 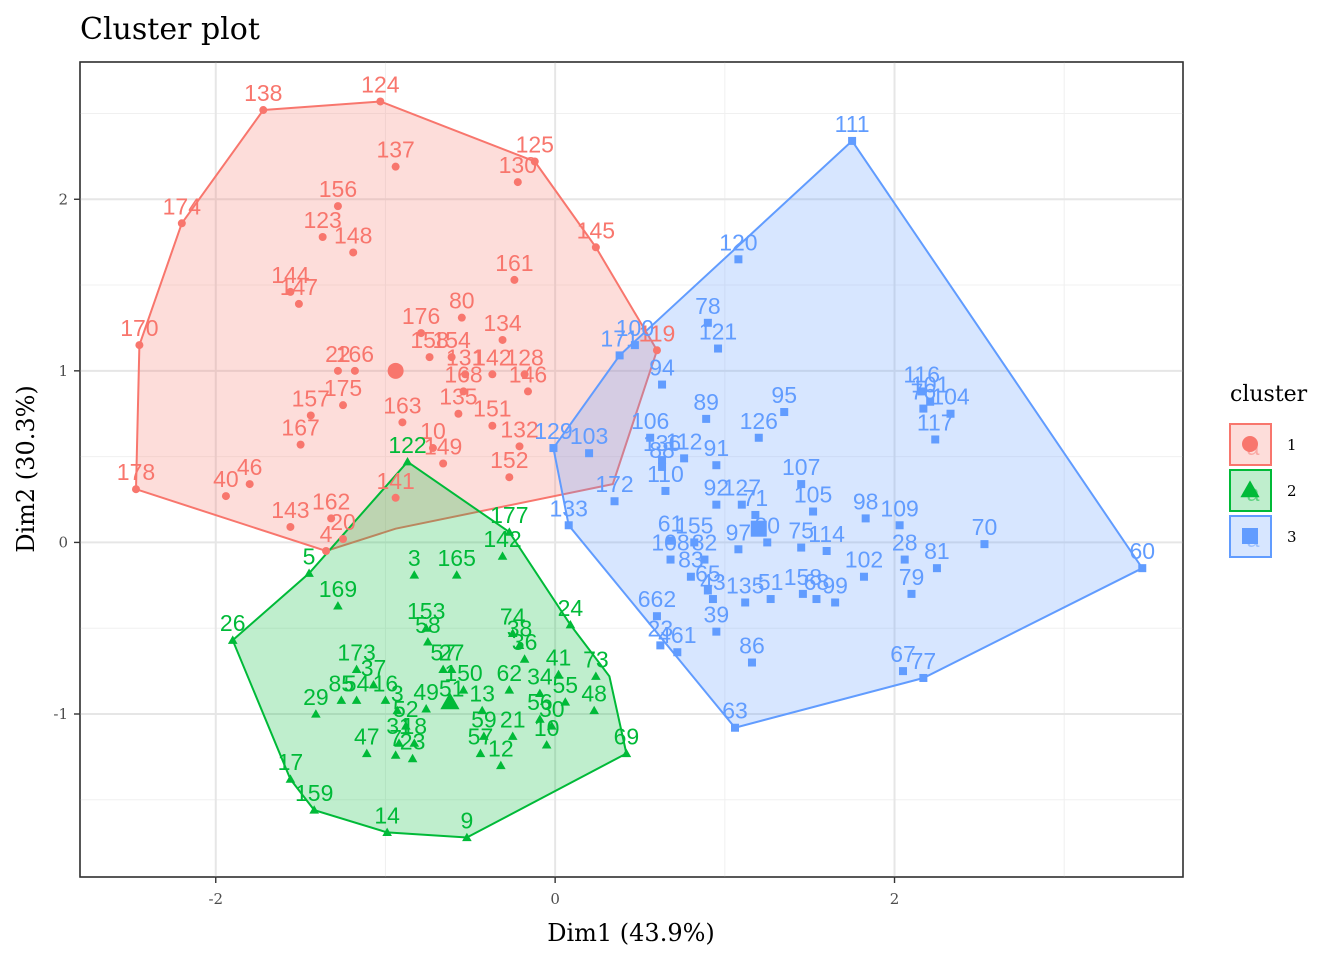 What do you see at coordinates (589, 436) in the screenshot?
I see `point-label: 103` at bounding box center [589, 436].